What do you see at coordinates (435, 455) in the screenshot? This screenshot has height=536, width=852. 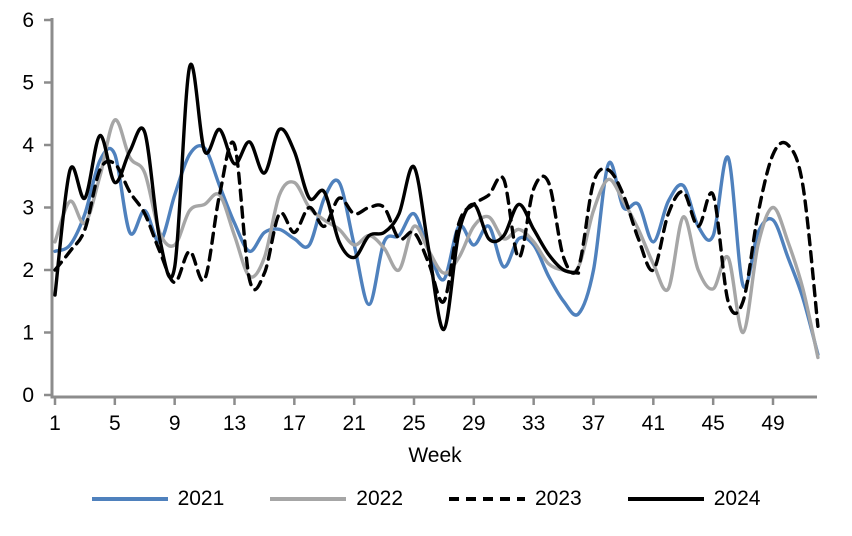 I see `x-axis-title: Week` at bounding box center [435, 455].